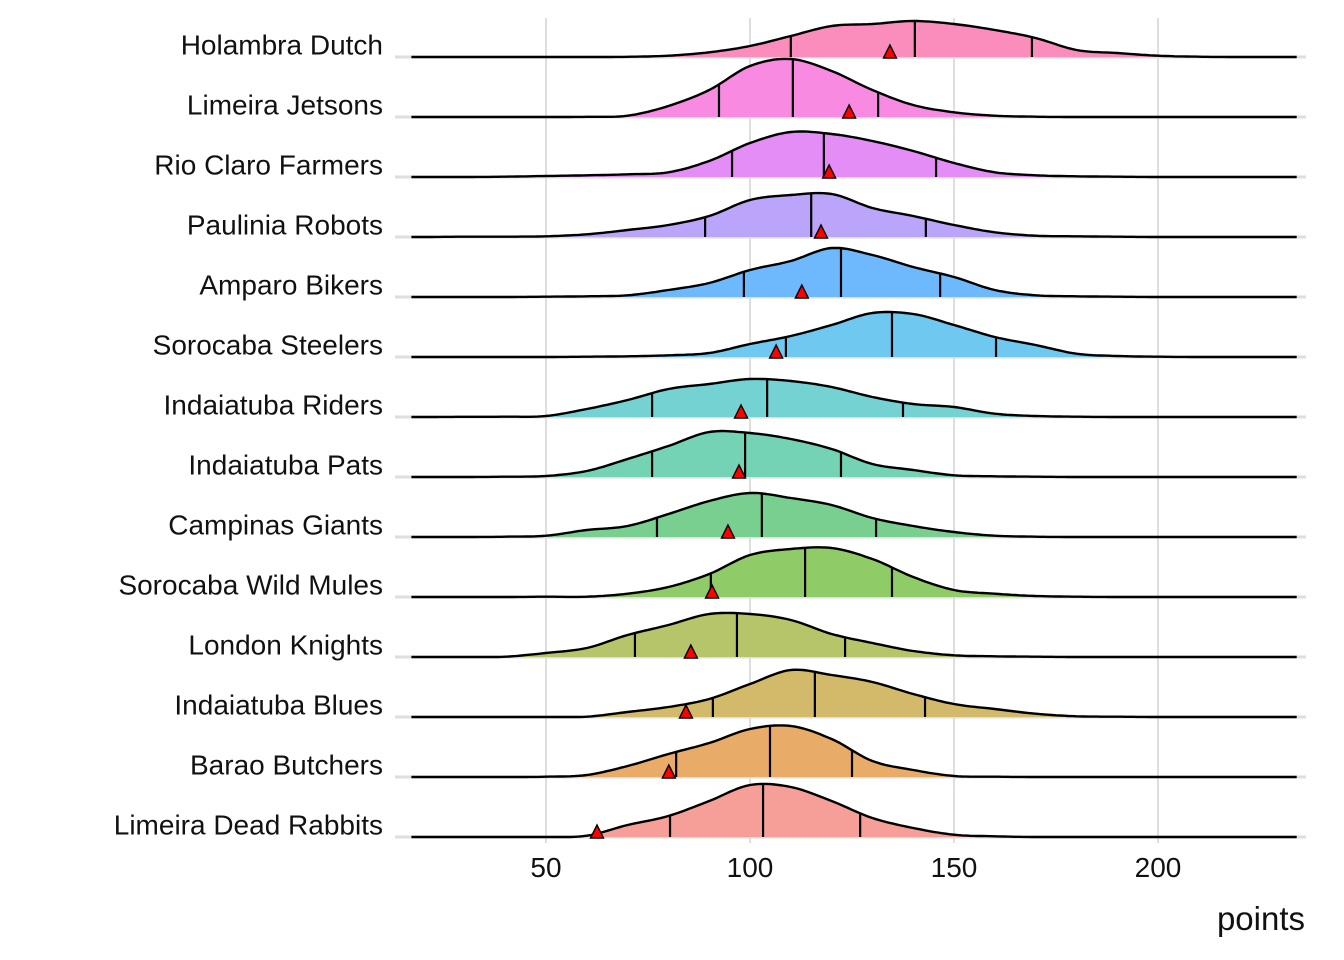 The width and height of the screenshot is (1344, 960). I want to click on x-tick-label: 200, so click(1158, 867).